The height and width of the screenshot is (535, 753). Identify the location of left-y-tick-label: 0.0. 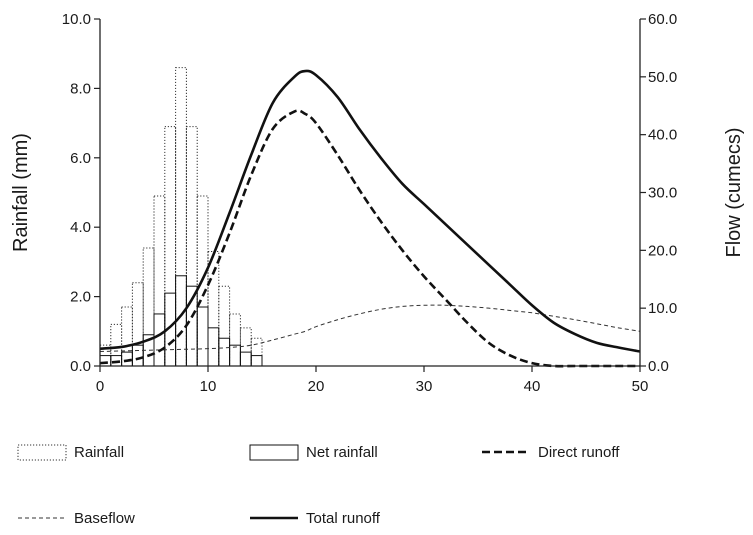
(80, 366).